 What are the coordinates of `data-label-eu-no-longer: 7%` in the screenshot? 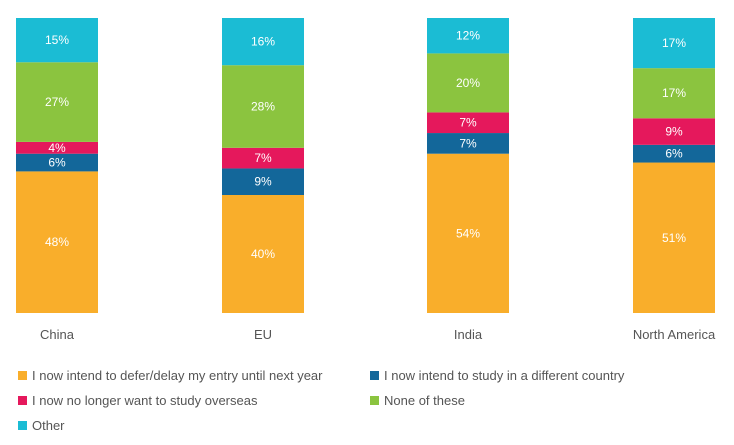 It's located at (263, 158).